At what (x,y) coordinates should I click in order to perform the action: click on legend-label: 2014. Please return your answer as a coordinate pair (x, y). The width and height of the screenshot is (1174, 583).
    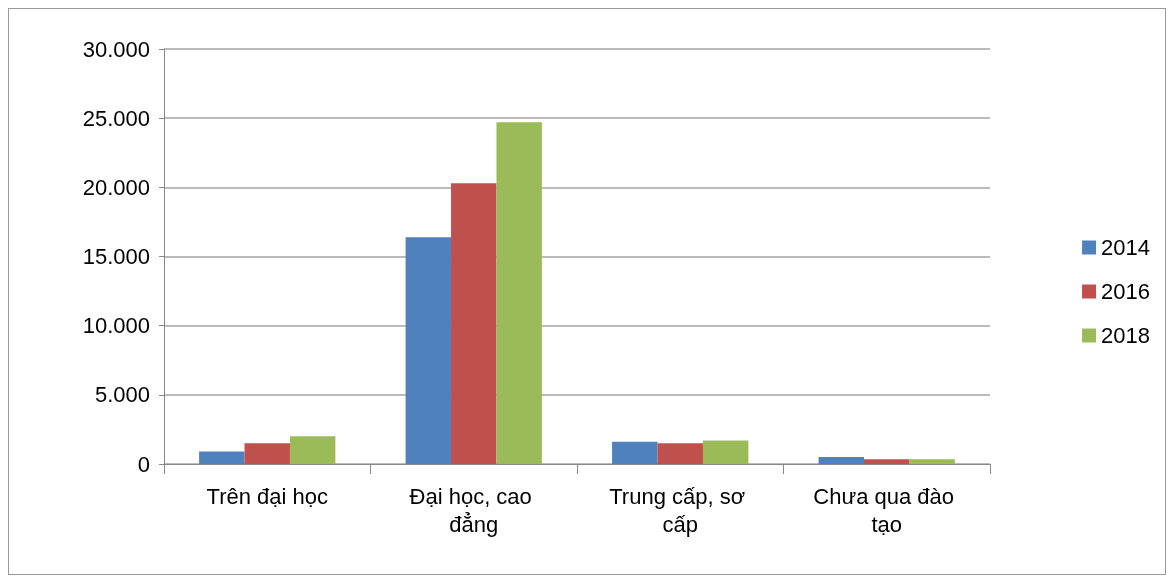
    Looking at the image, I should click on (1126, 247).